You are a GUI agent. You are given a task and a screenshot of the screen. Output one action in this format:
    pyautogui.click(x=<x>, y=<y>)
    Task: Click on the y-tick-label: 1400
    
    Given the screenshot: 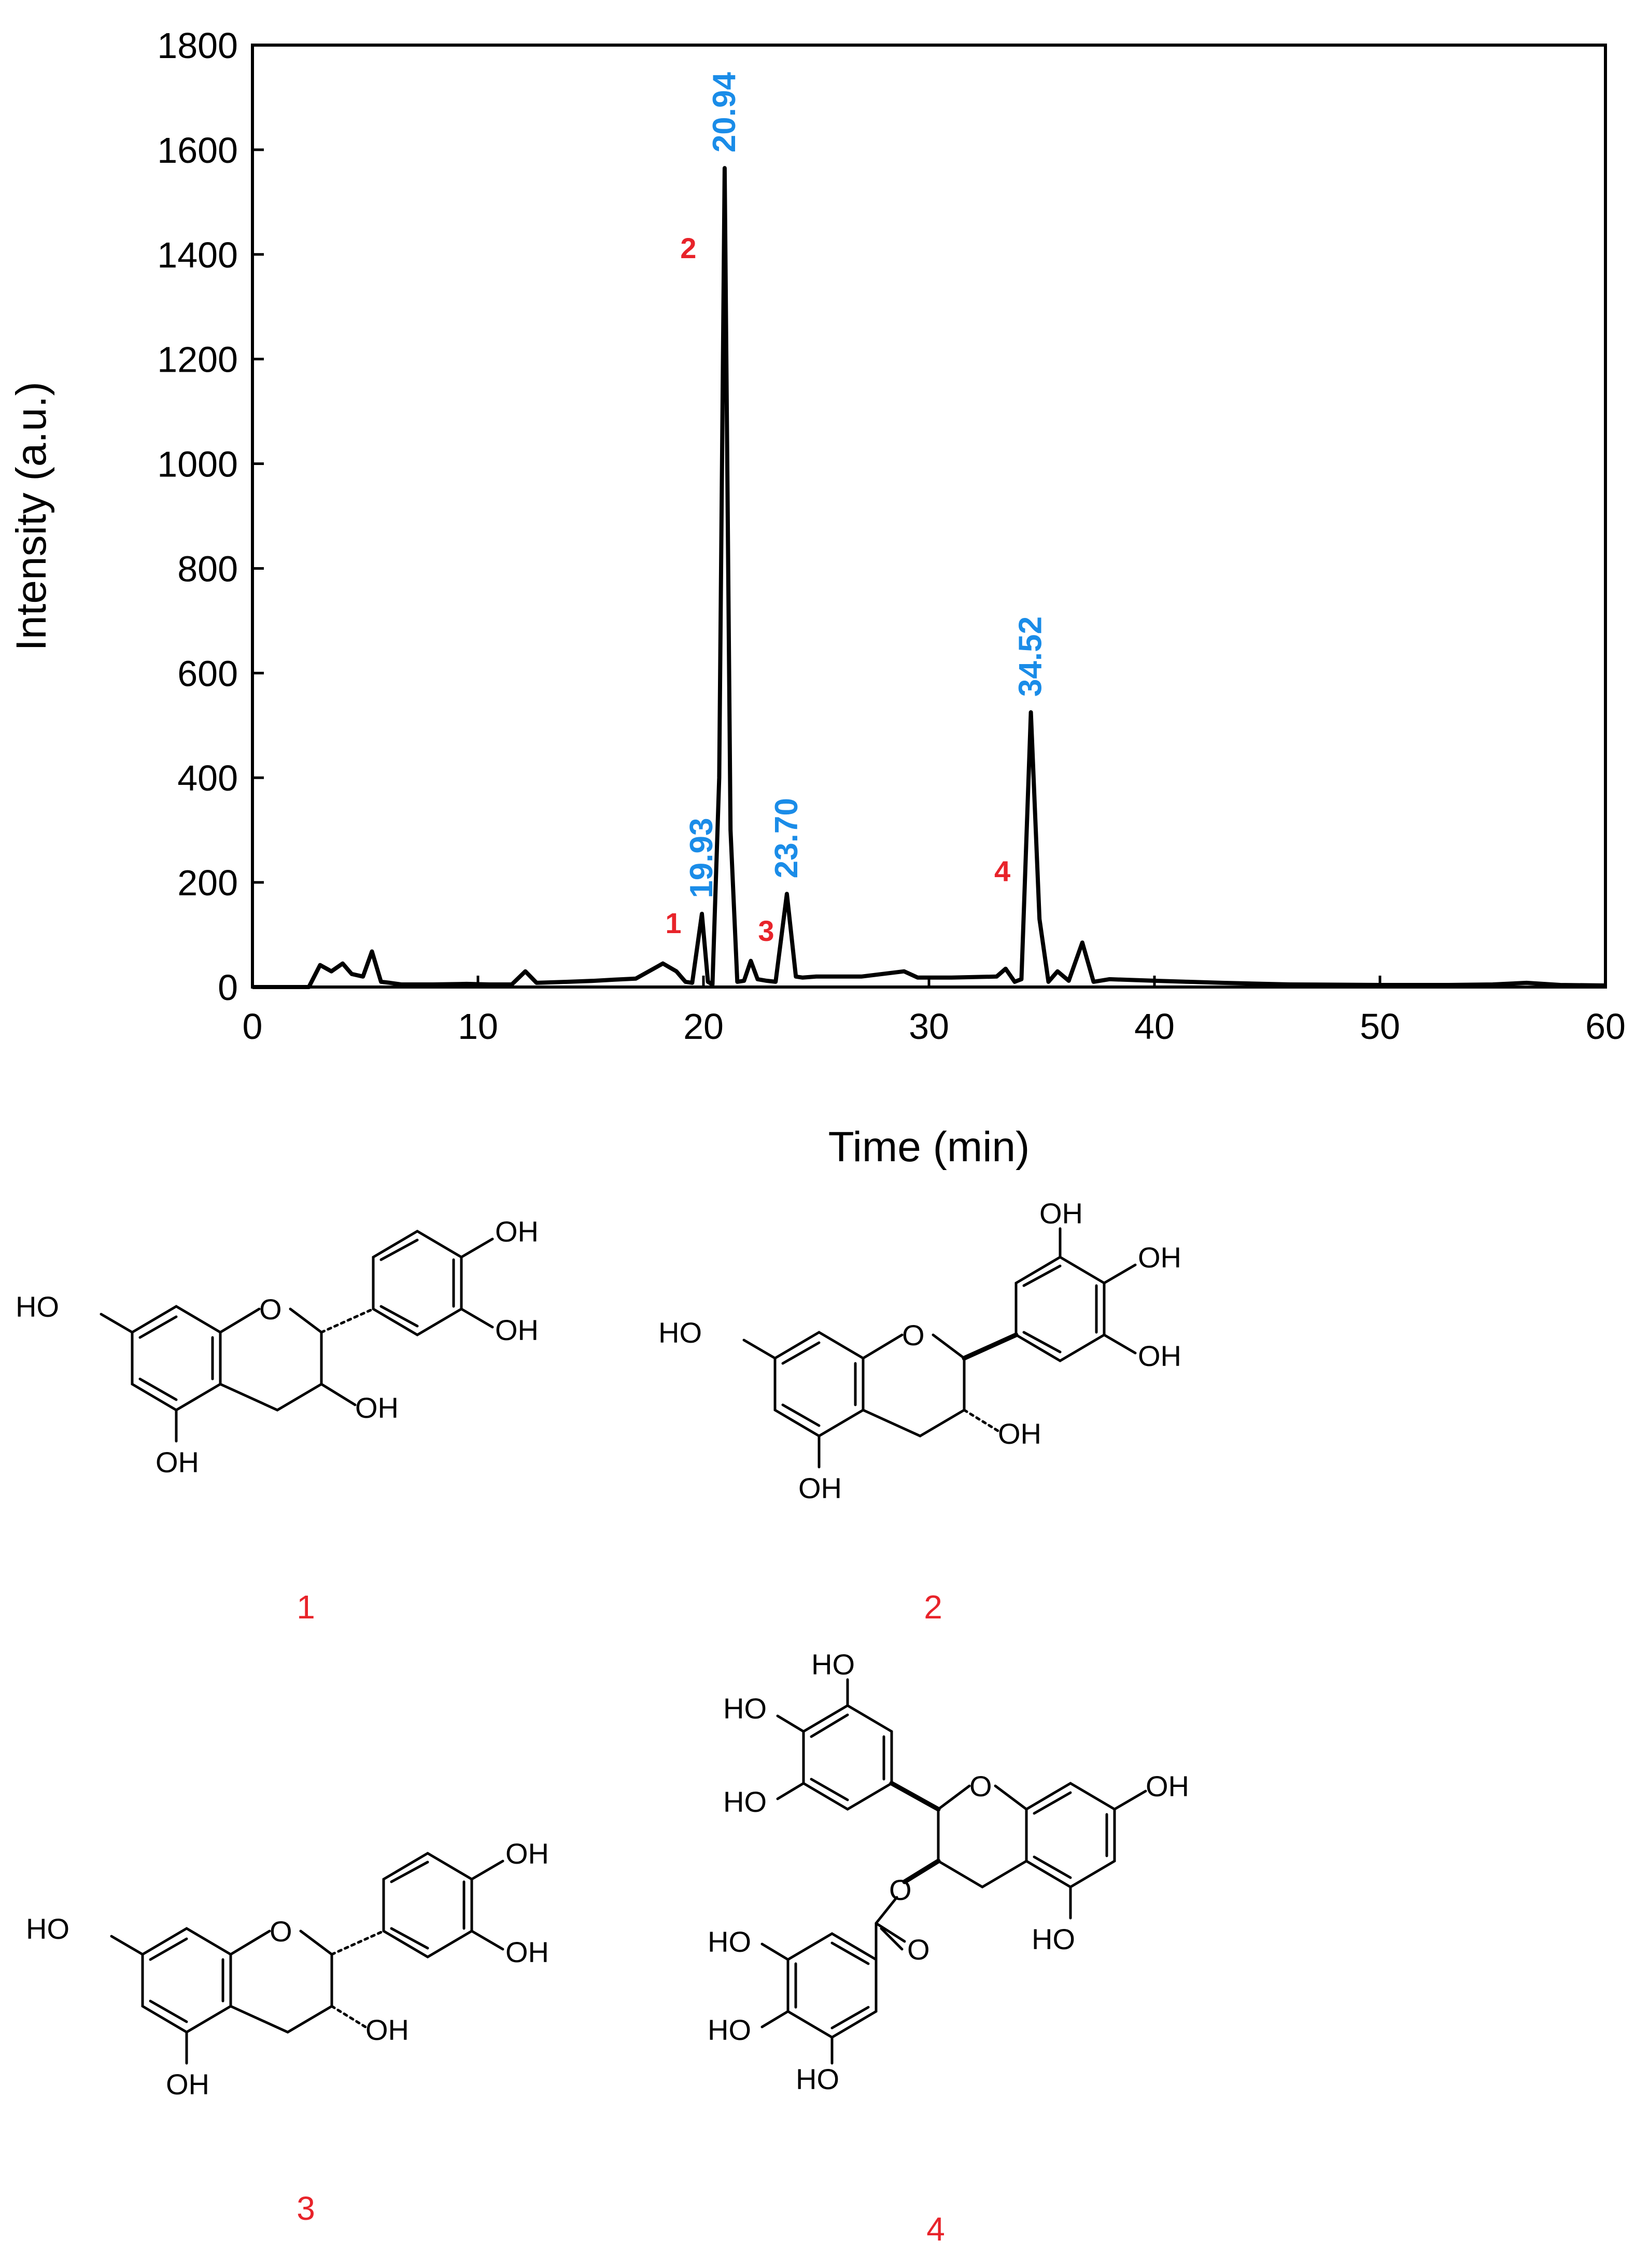 What is the action you would take?
    pyautogui.click(x=197, y=255)
    